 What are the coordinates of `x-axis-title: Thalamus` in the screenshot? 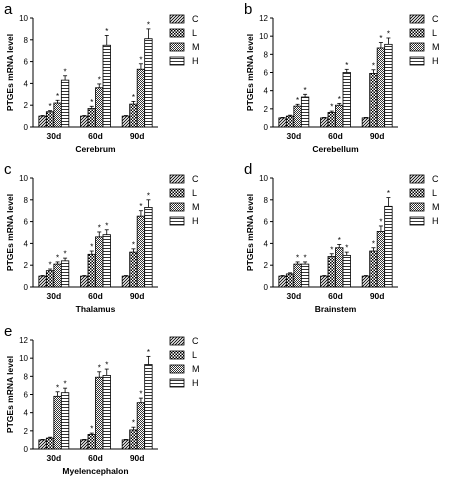 It's located at (96, 309).